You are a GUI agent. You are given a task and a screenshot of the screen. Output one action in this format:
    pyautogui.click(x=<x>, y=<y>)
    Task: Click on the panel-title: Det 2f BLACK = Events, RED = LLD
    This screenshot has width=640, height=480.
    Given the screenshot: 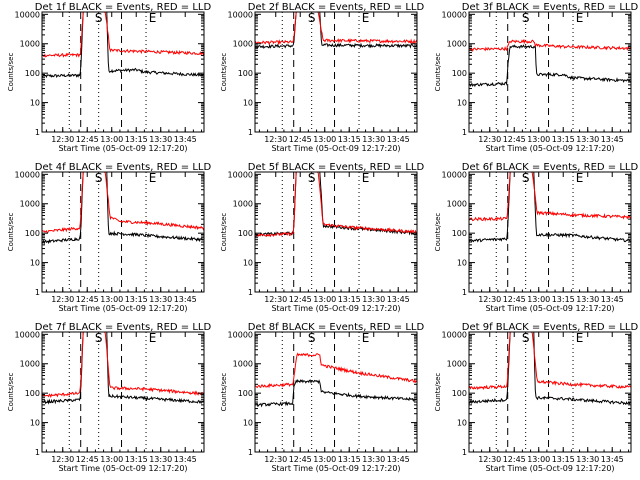 What is the action you would take?
    pyautogui.click(x=336, y=7)
    